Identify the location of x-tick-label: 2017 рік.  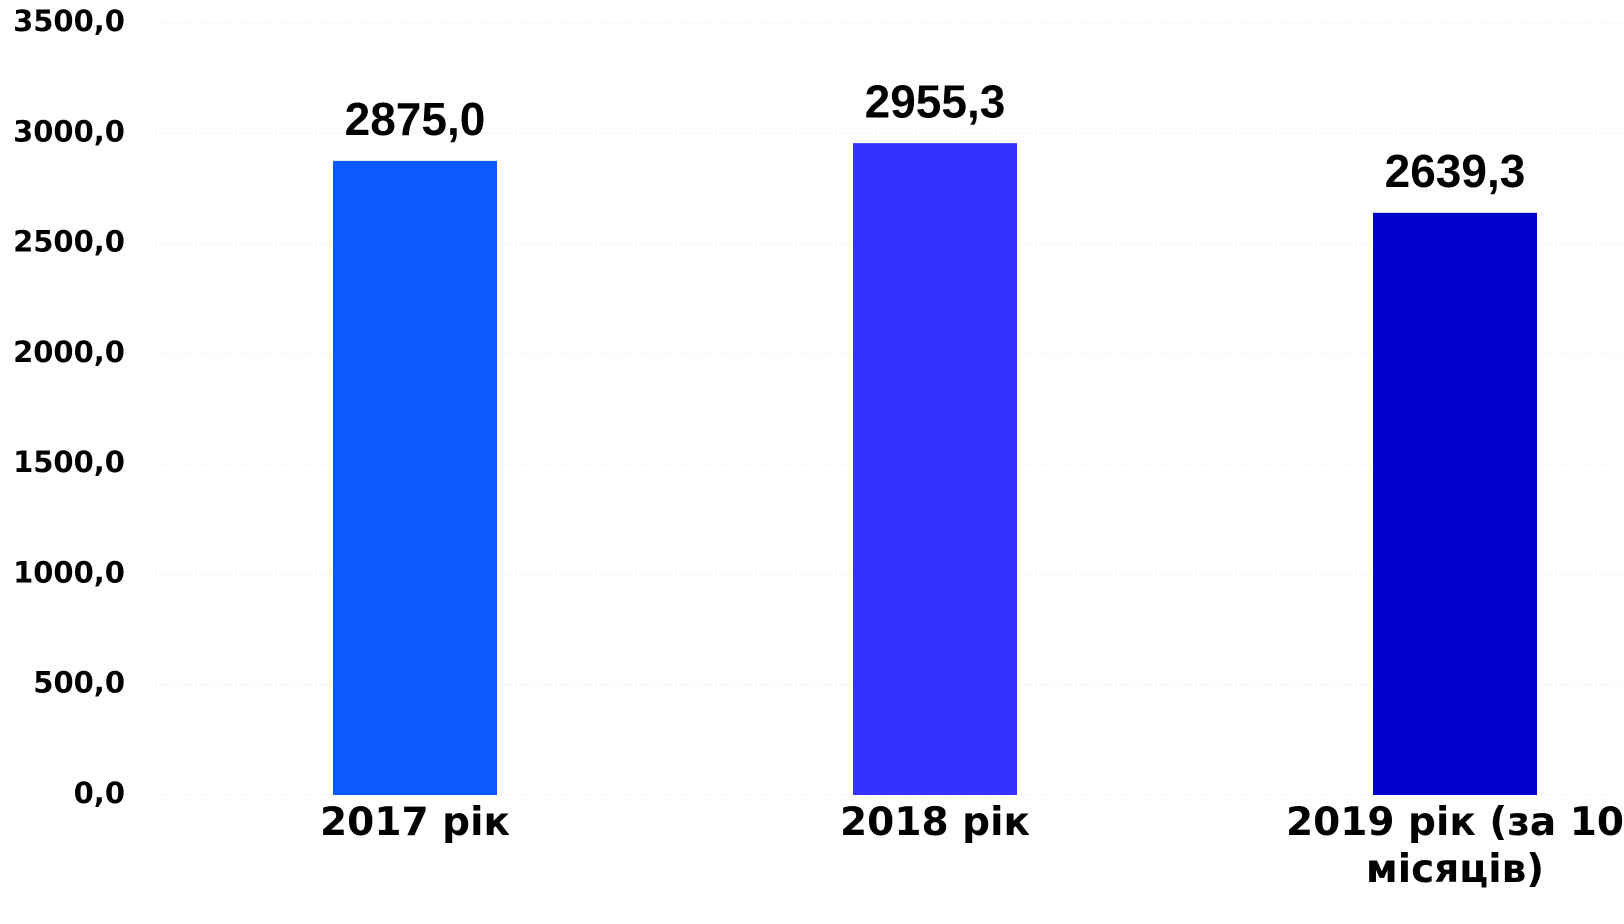
(415, 822).